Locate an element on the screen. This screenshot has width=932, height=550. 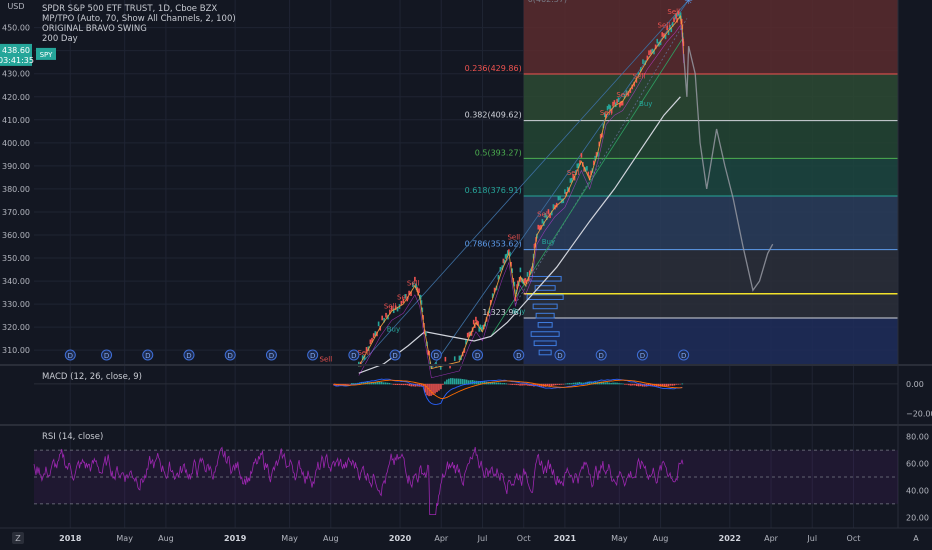
fib-label: 0.618(376.91) is located at coordinates (493, 190).